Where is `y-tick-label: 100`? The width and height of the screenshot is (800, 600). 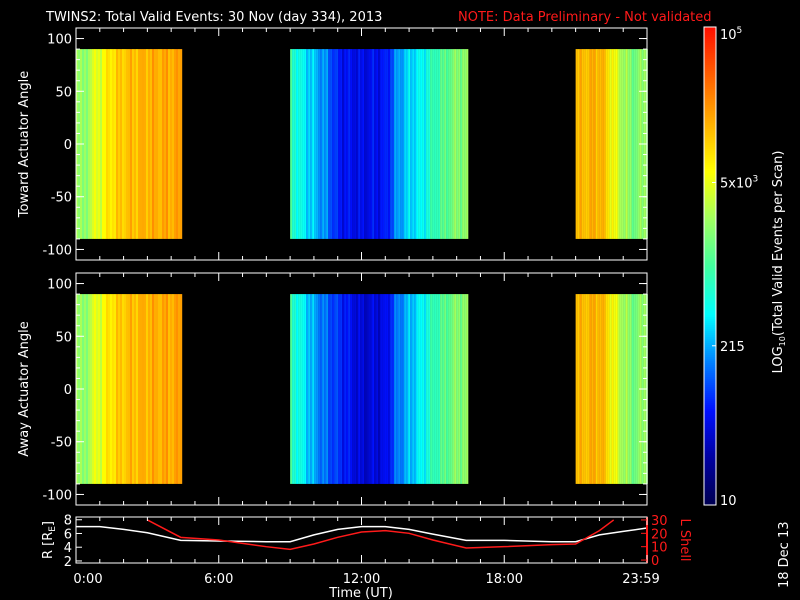 y-tick-label: 100 is located at coordinates (59, 285).